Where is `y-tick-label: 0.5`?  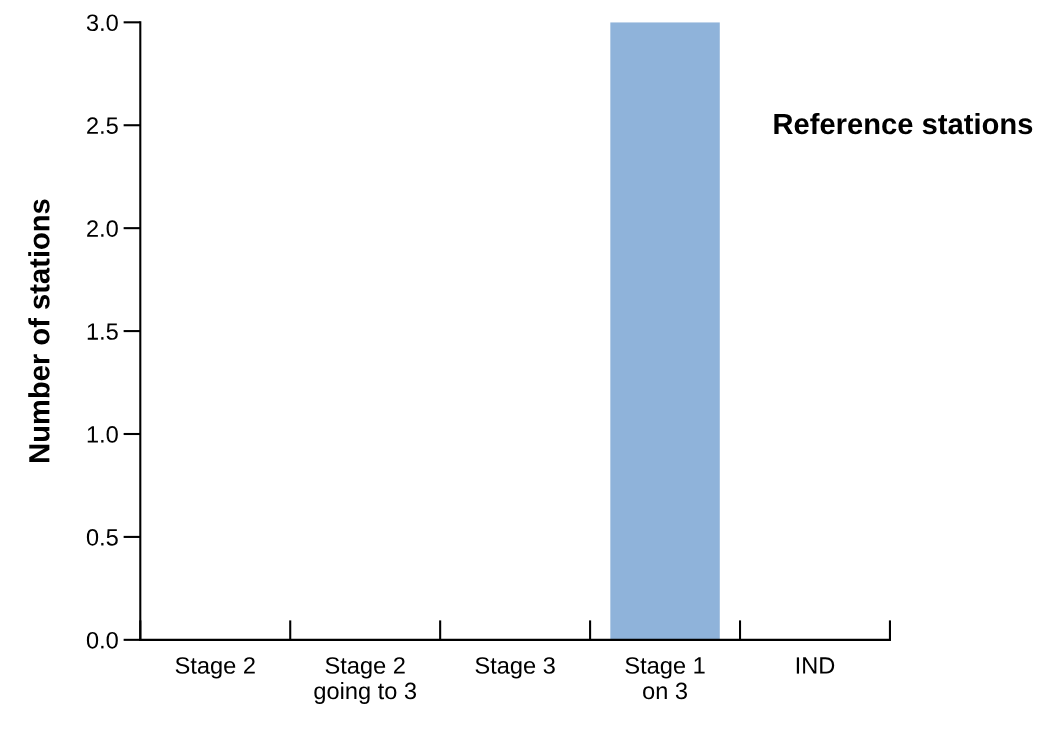 y-tick-label: 0.5 is located at coordinates (102, 537).